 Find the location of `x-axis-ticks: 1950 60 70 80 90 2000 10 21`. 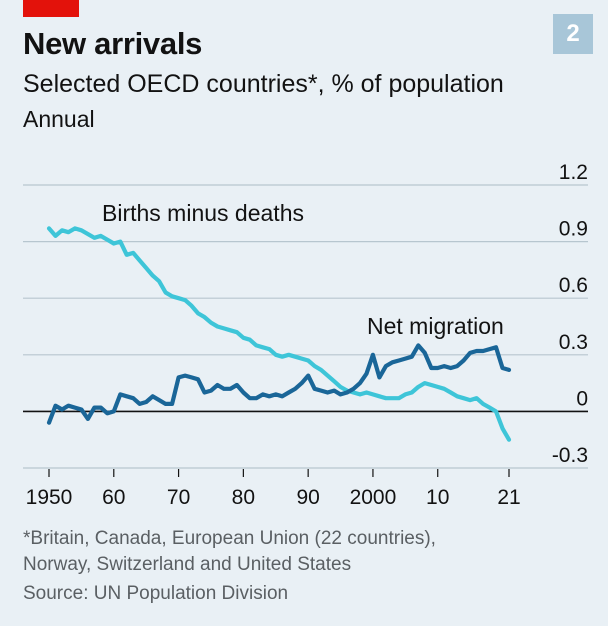

x-axis-ticks: 1950 60 70 80 90 2000 10 21 is located at coordinates (273, 489).